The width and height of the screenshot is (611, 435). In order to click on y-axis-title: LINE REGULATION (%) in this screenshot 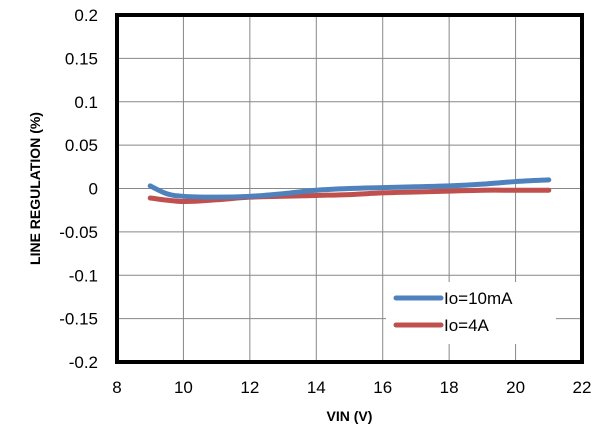, I will do `click(35, 188)`.